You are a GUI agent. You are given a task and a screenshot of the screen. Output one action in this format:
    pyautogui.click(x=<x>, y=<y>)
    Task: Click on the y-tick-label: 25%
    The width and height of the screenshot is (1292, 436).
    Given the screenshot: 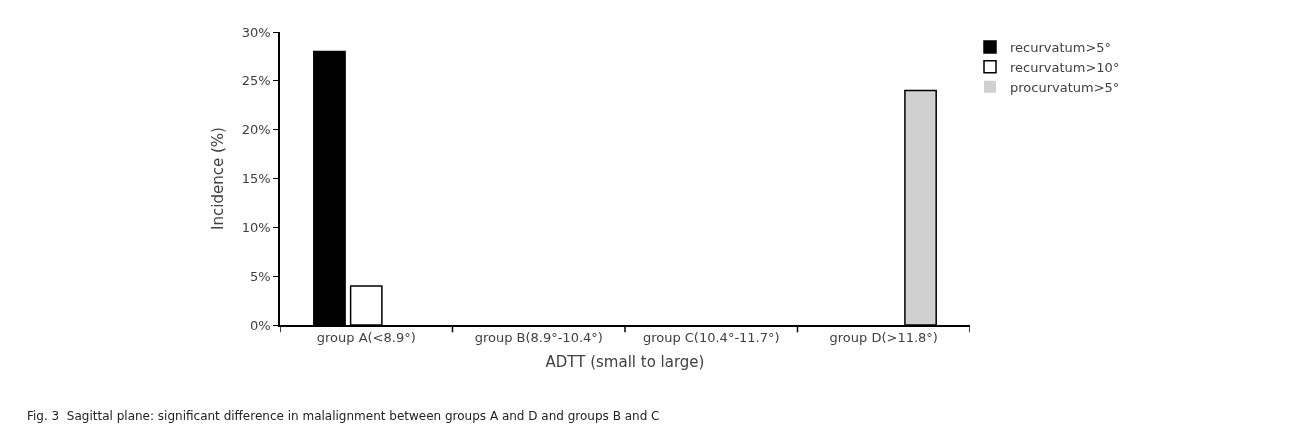 What is the action you would take?
    pyautogui.click(x=256, y=81)
    